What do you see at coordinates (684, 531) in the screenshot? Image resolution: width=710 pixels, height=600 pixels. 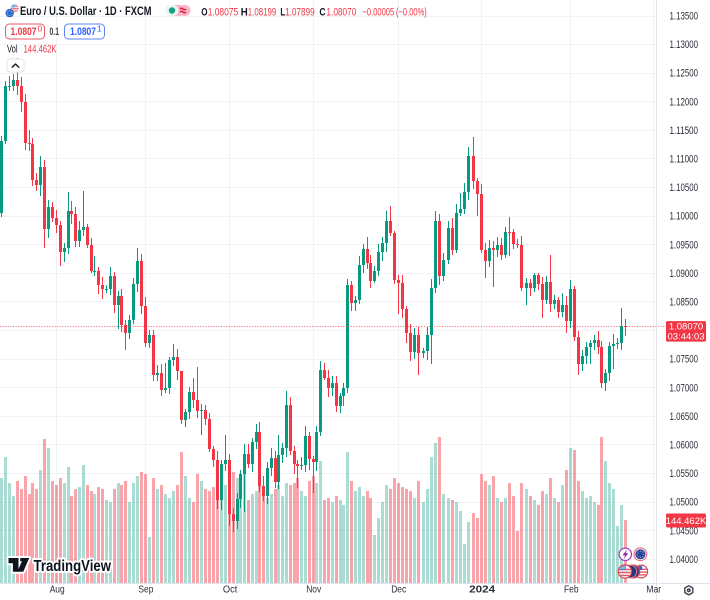 I see `svg-text: 1.04500` at bounding box center [684, 531].